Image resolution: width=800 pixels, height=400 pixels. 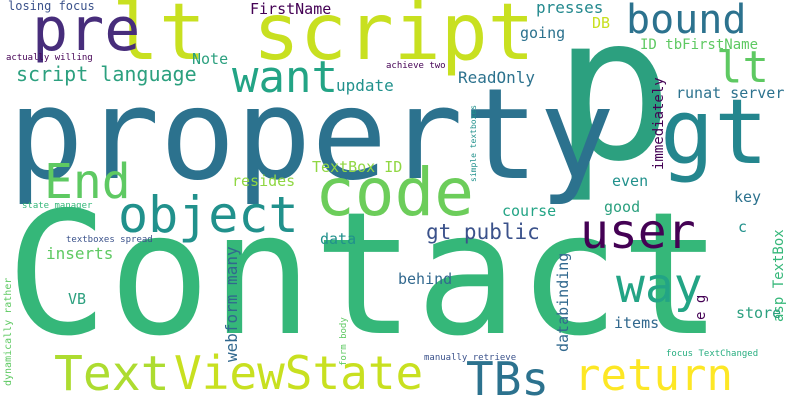 What do you see at coordinates (638, 232) in the screenshot?
I see `word-user: user` at bounding box center [638, 232].